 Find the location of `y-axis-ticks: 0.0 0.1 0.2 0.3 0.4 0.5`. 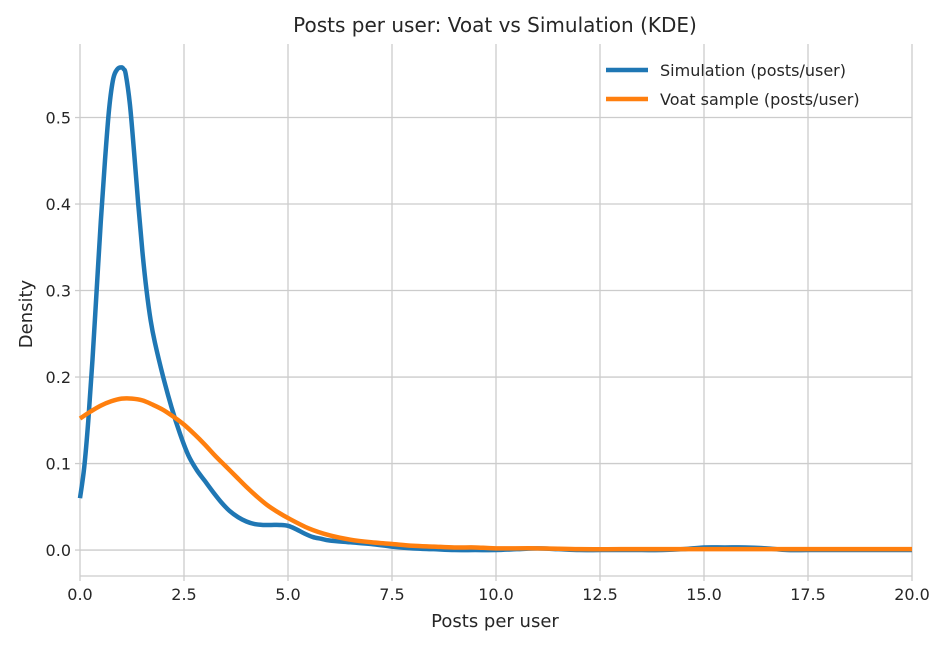

y-axis-ticks: 0.0 0.1 0.2 0.3 0.4 0.5 is located at coordinates (63, 334).